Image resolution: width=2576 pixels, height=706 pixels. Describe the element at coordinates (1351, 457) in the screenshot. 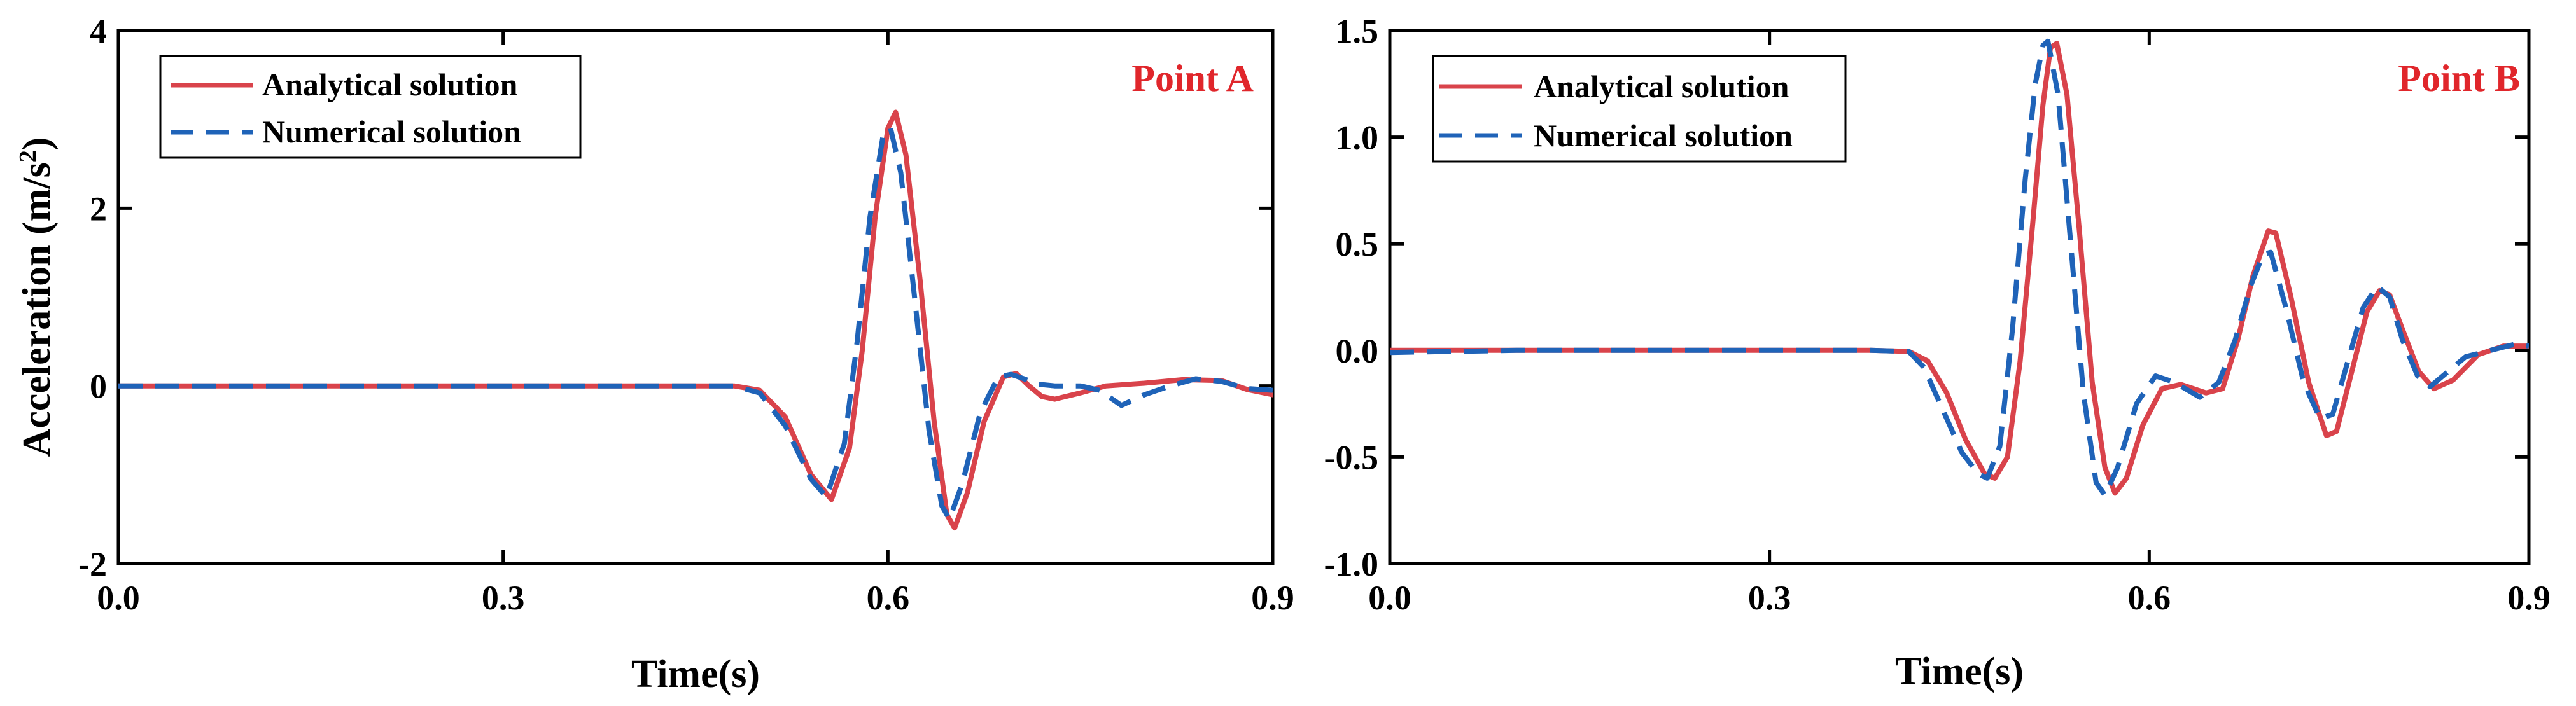

I see `y-tick-label-b: -0.5` at that location.